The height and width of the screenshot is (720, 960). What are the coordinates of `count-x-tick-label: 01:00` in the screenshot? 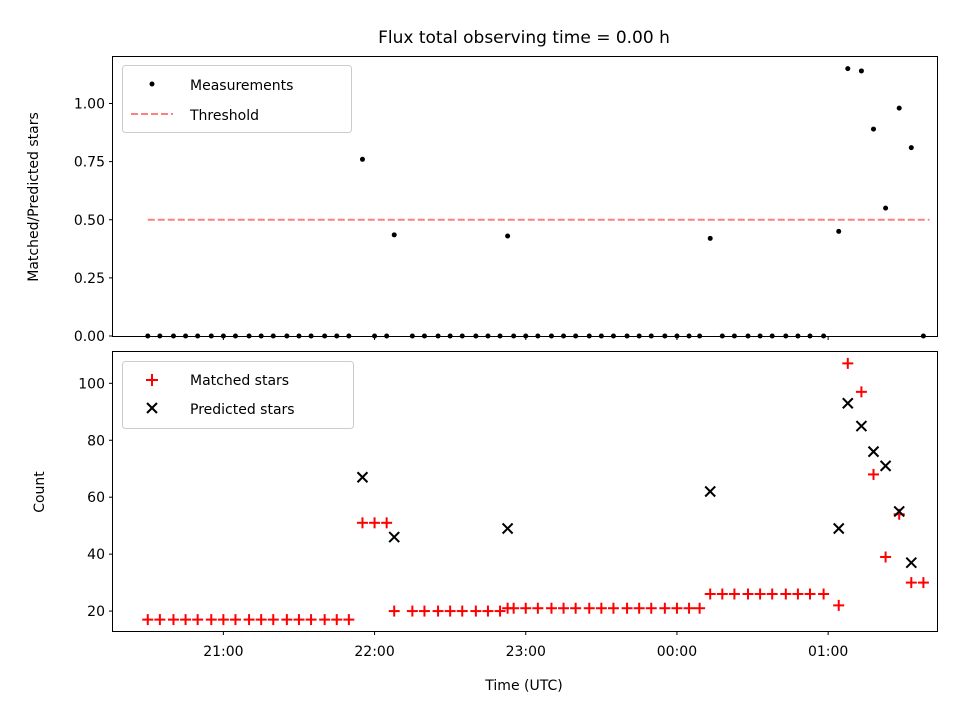 It's located at (828, 652).